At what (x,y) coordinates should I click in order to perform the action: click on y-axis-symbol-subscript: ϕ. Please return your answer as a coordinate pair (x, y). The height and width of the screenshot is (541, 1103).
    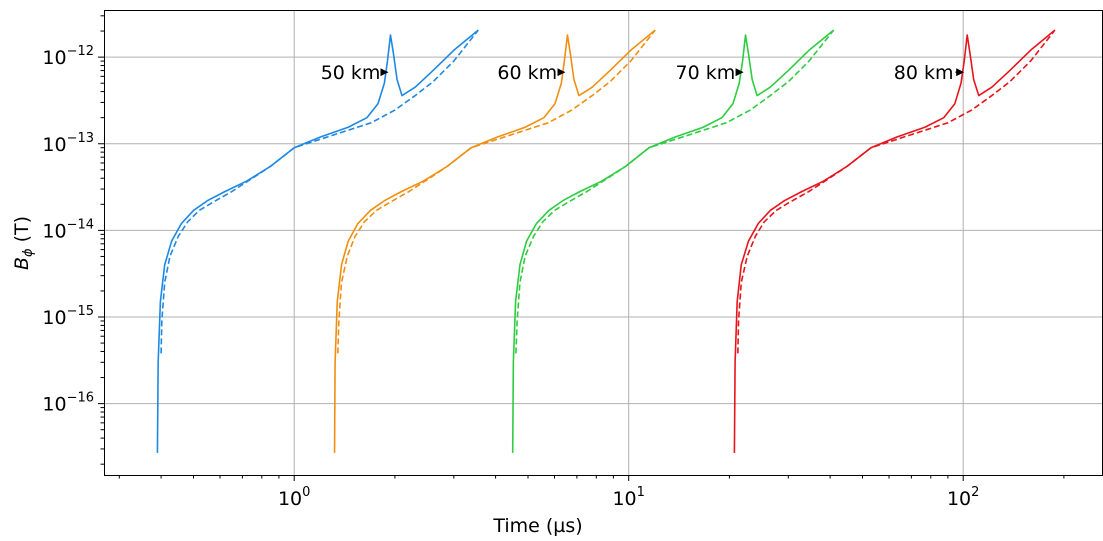
    Looking at the image, I should click on (28, 252).